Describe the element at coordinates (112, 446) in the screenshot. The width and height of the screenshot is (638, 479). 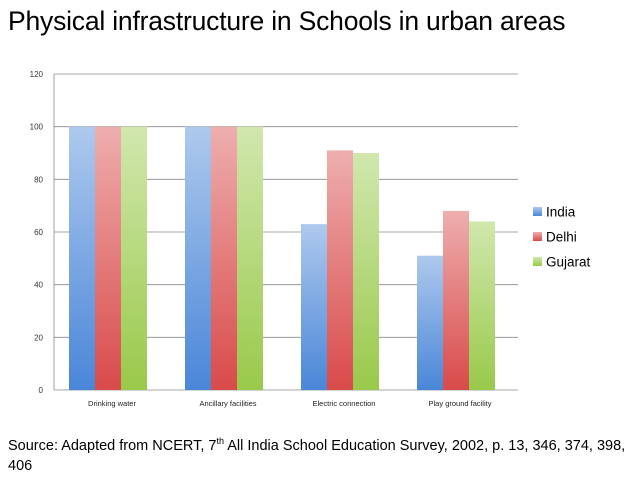
I see `source-text: Source: Adapted from NCERT, 7` at that location.